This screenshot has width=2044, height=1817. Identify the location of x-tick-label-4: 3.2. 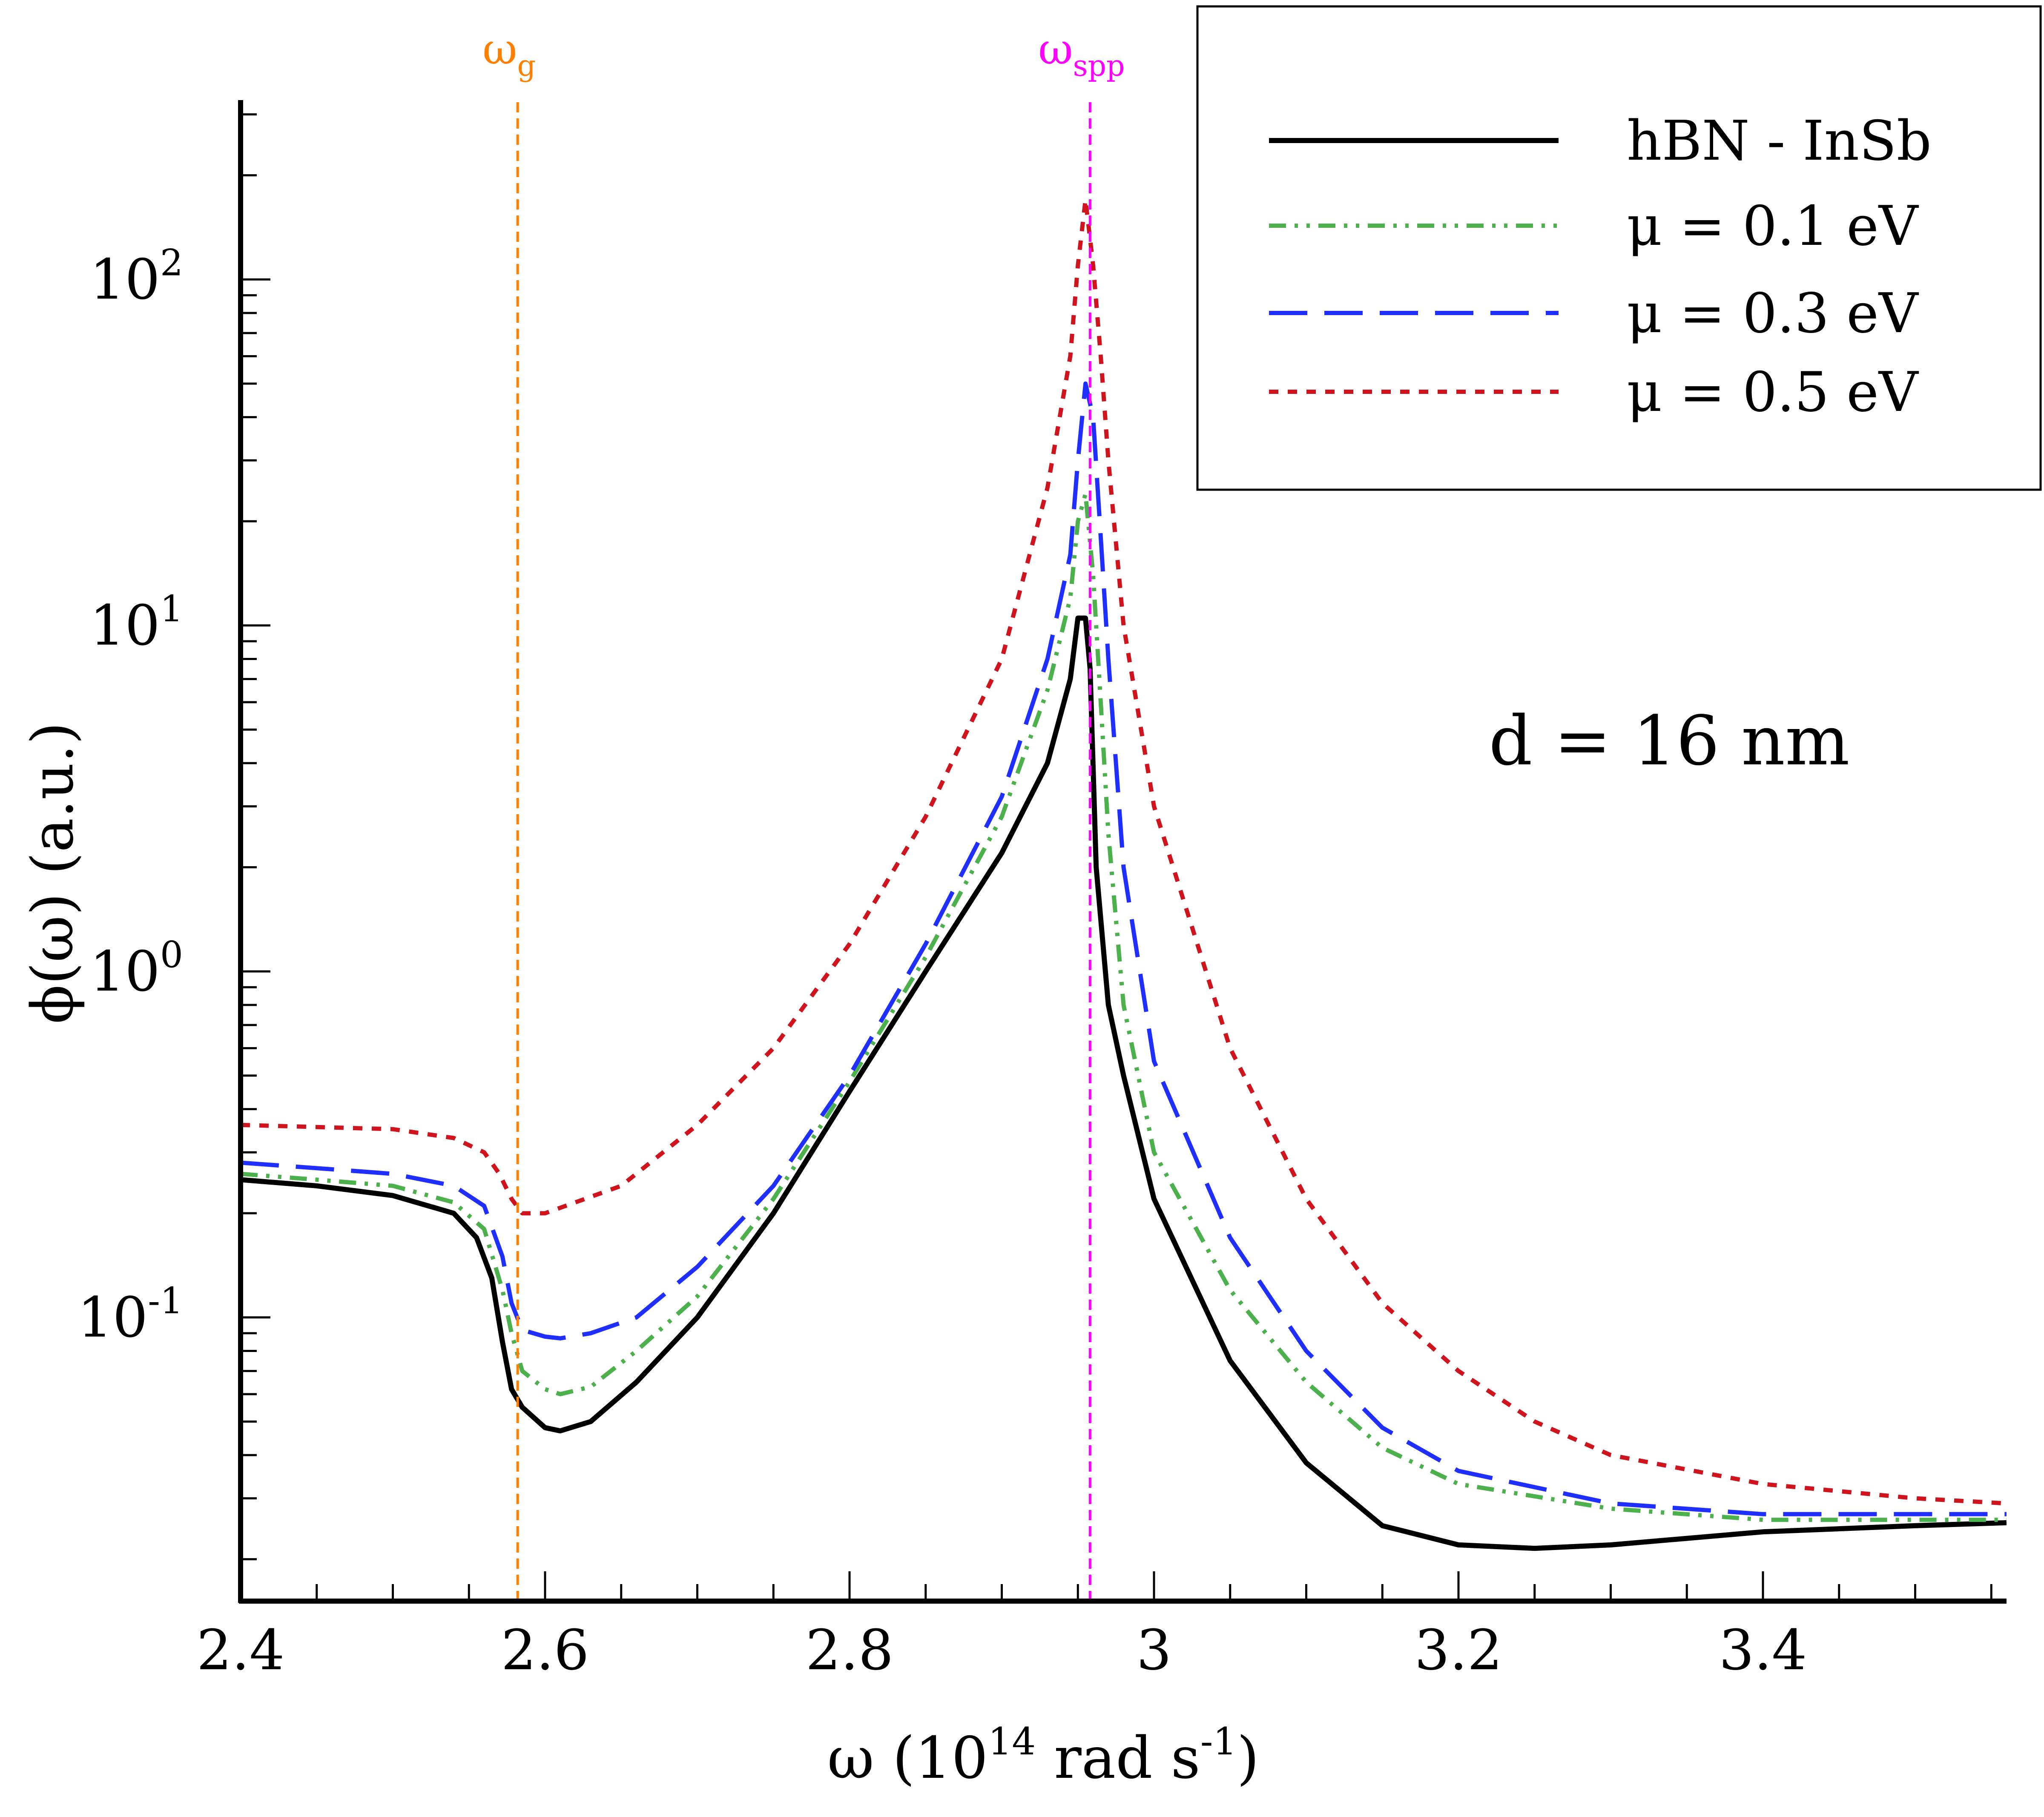
(1459, 1650).